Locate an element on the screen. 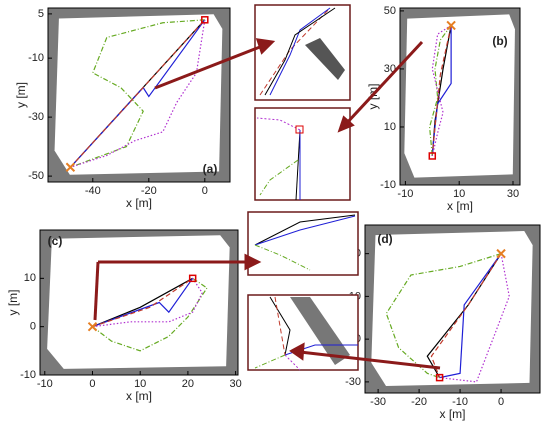  y-tick-label: -50 is located at coordinates (36, 176).